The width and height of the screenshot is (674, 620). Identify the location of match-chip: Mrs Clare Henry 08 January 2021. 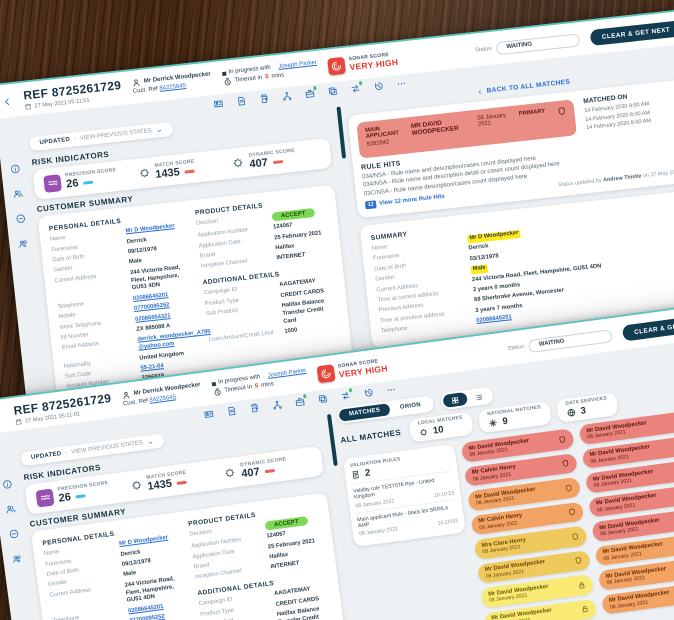
(530, 542).